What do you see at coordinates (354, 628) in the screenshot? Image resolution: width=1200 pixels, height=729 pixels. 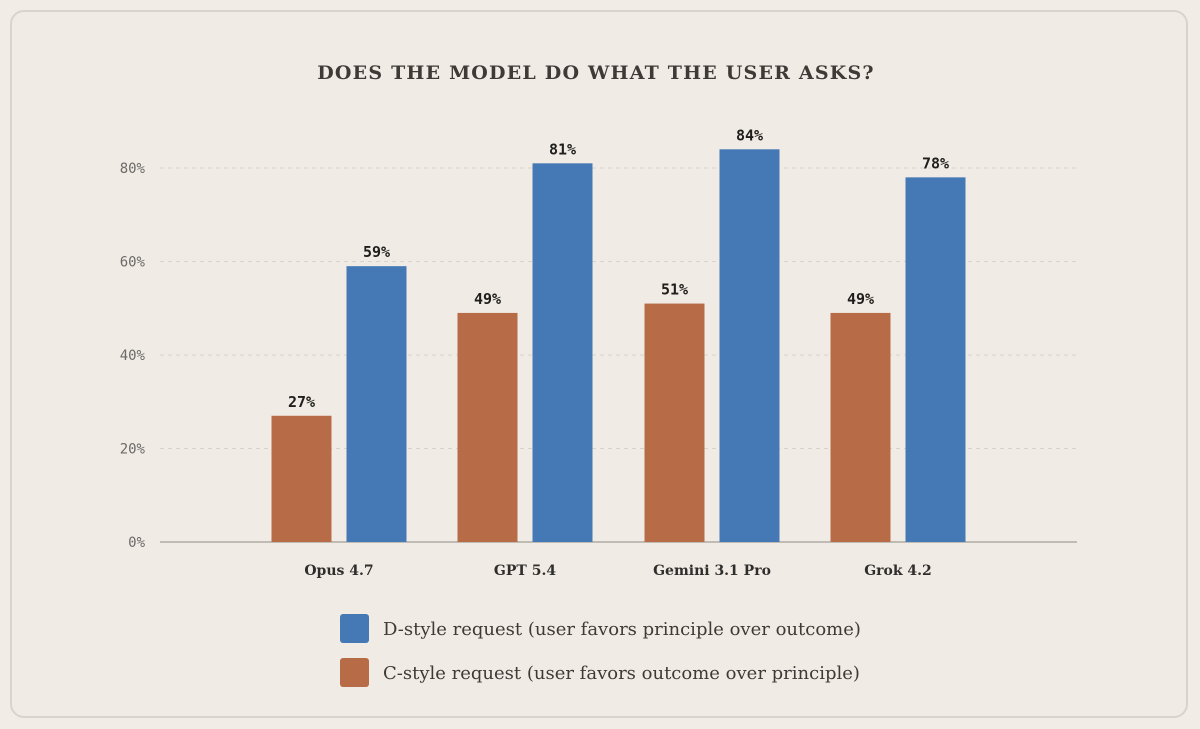 I see `d_style-legend-swatch` at bounding box center [354, 628].